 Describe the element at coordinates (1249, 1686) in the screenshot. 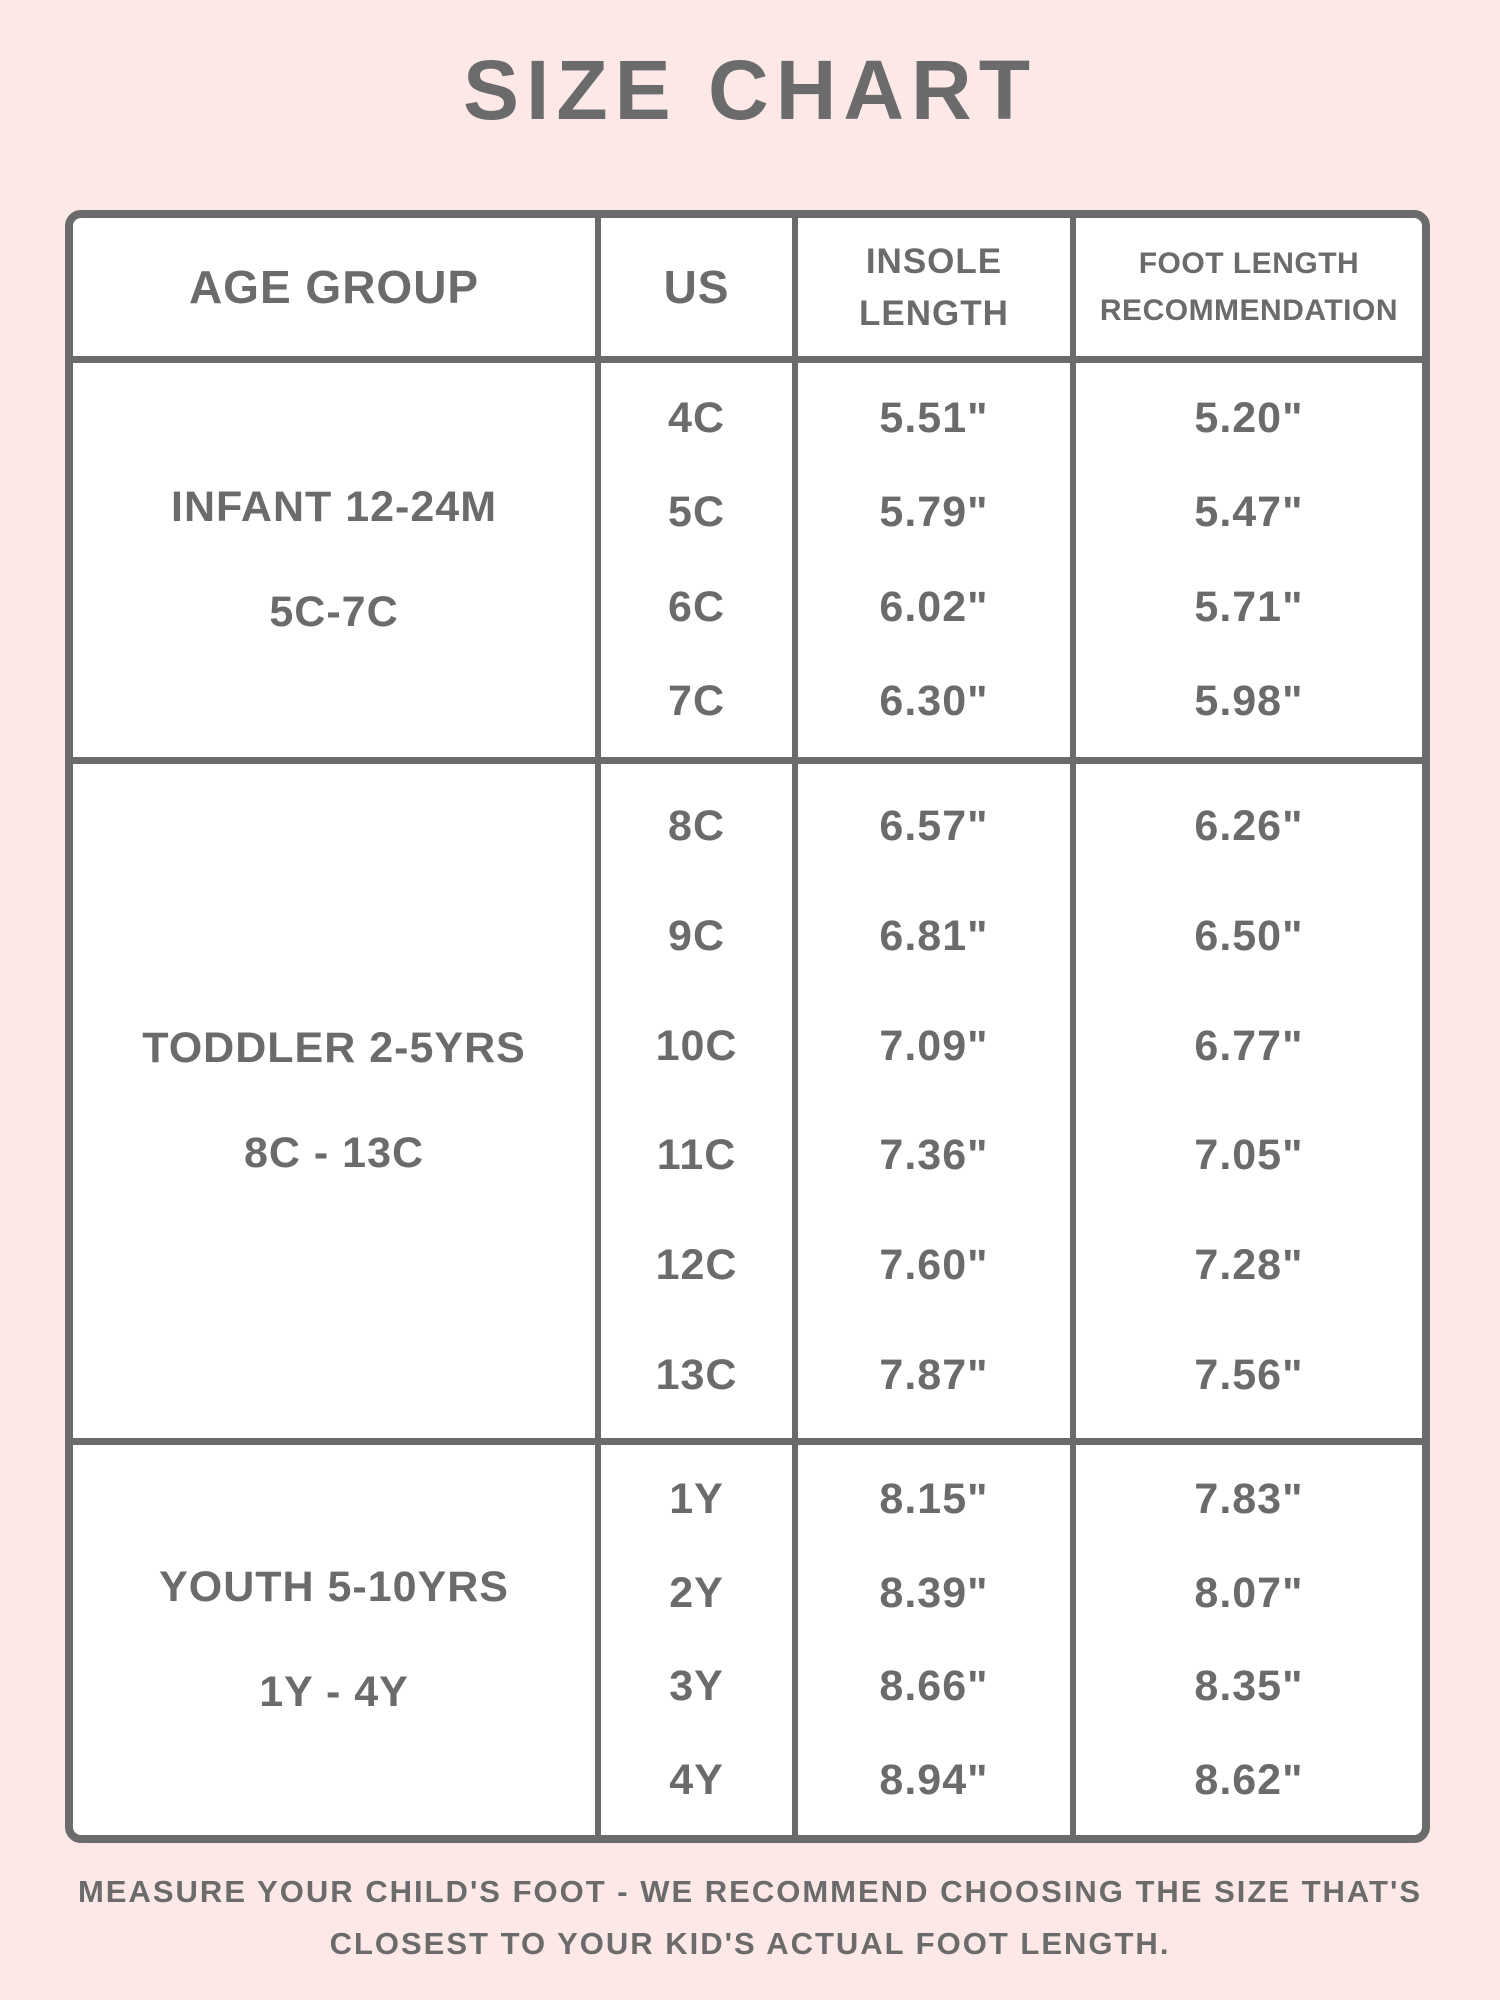

I see `foot-length-value: 8.35"` at that location.